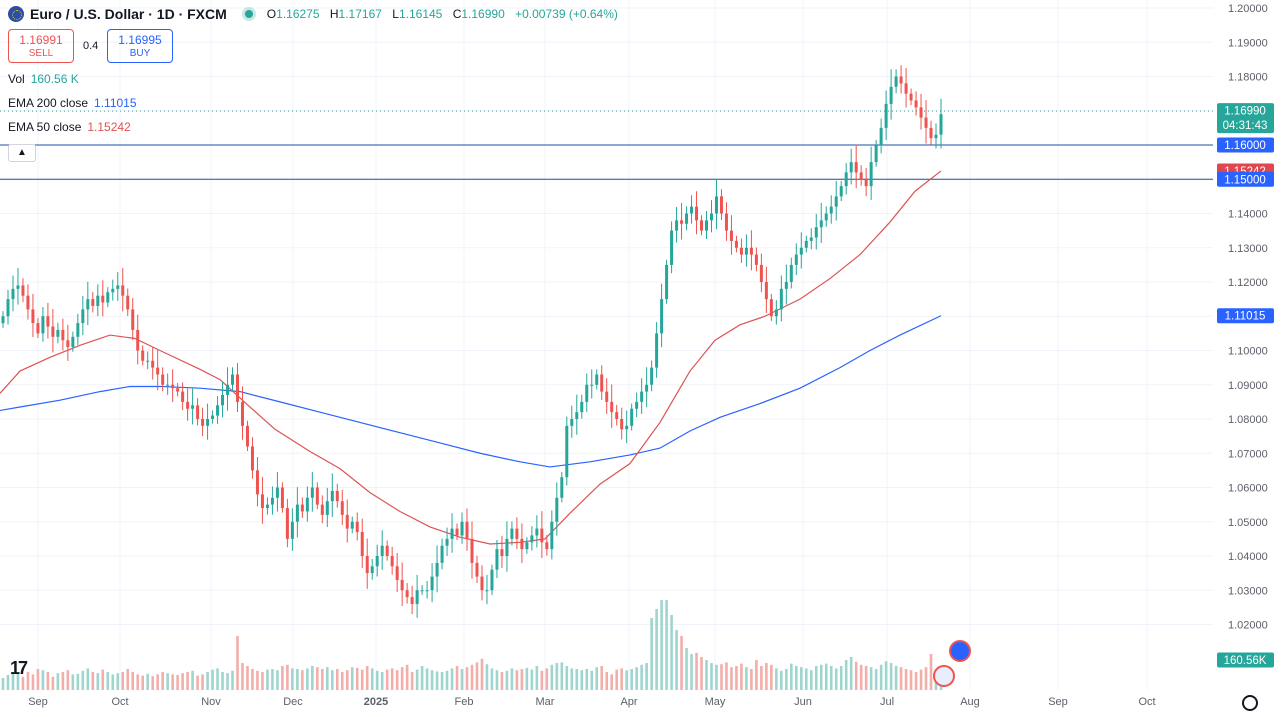 This screenshot has height=717, width=1282. I want to click on price-label-box, so click(1245, 179).